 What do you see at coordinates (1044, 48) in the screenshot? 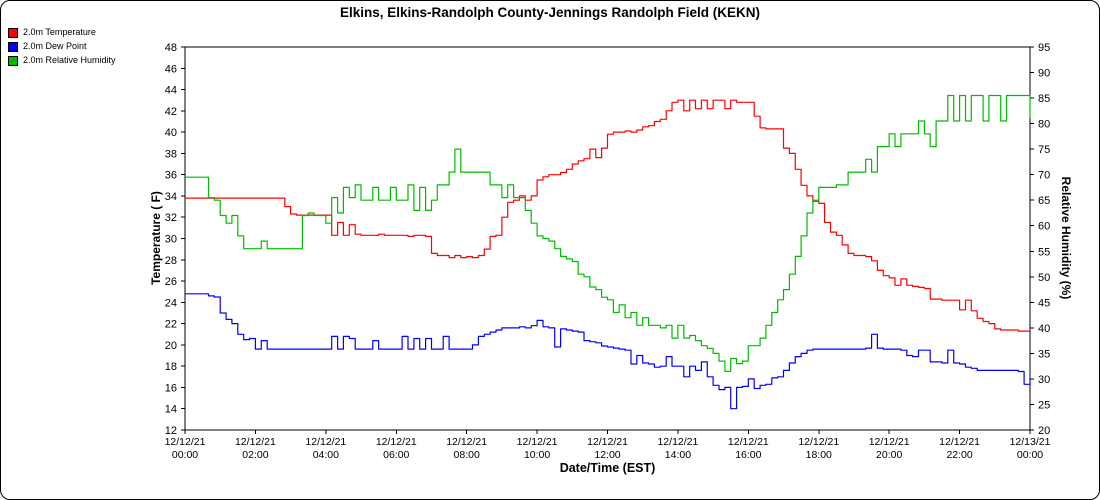
I see `svg-text: 95` at bounding box center [1044, 48].